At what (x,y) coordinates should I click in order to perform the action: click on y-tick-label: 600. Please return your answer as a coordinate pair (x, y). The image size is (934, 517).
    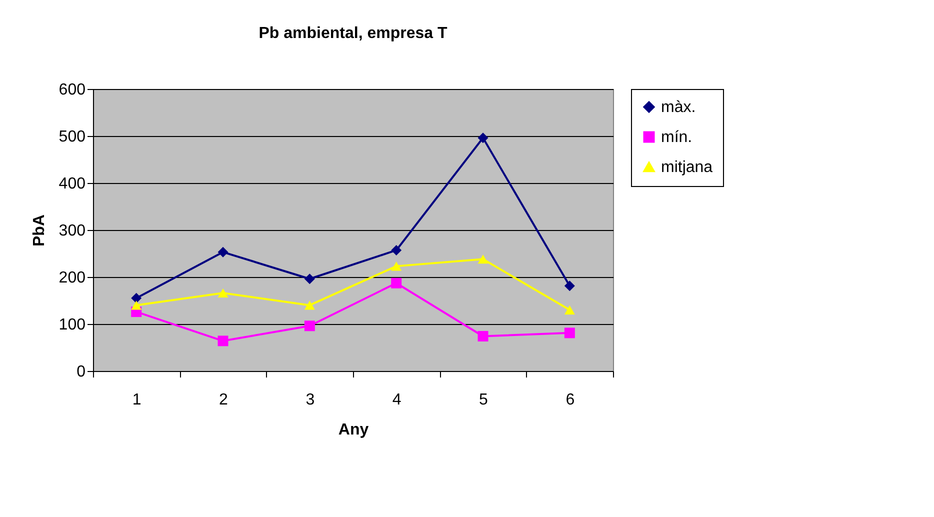
    Looking at the image, I should click on (72, 90).